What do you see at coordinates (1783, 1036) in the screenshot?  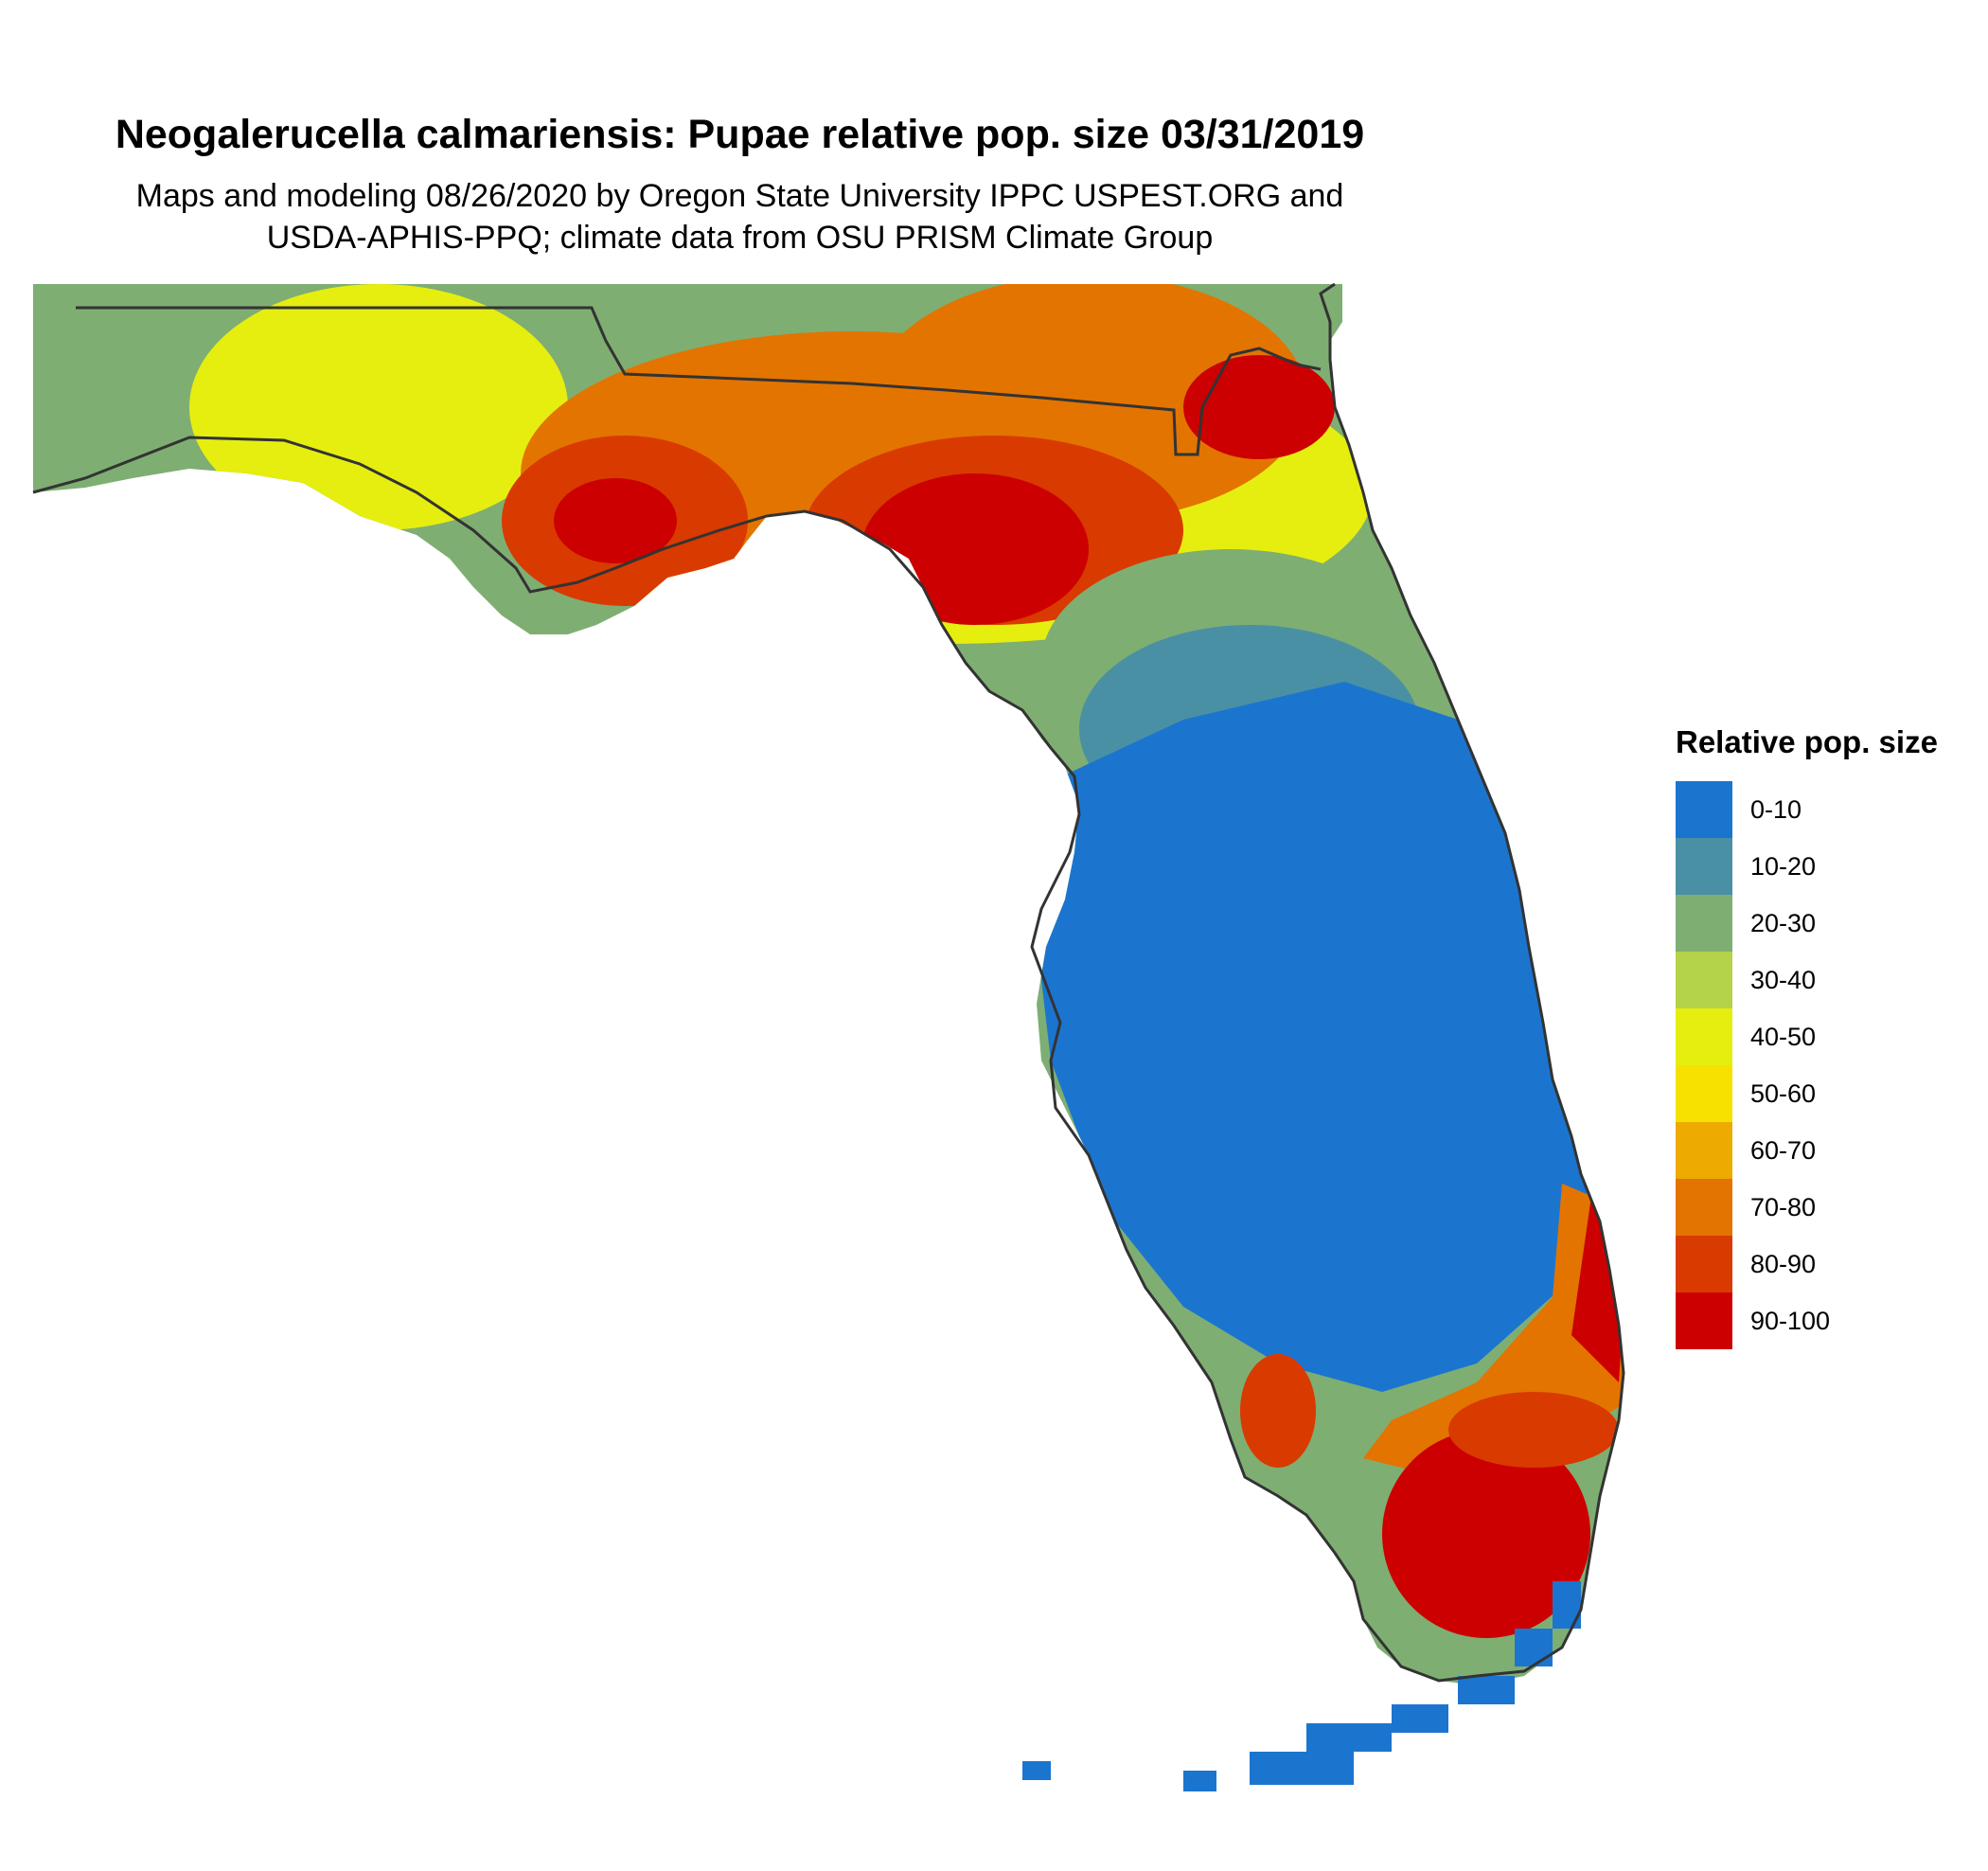 I see `legend-label: 40-50` at bounding box center [1783, 1036].